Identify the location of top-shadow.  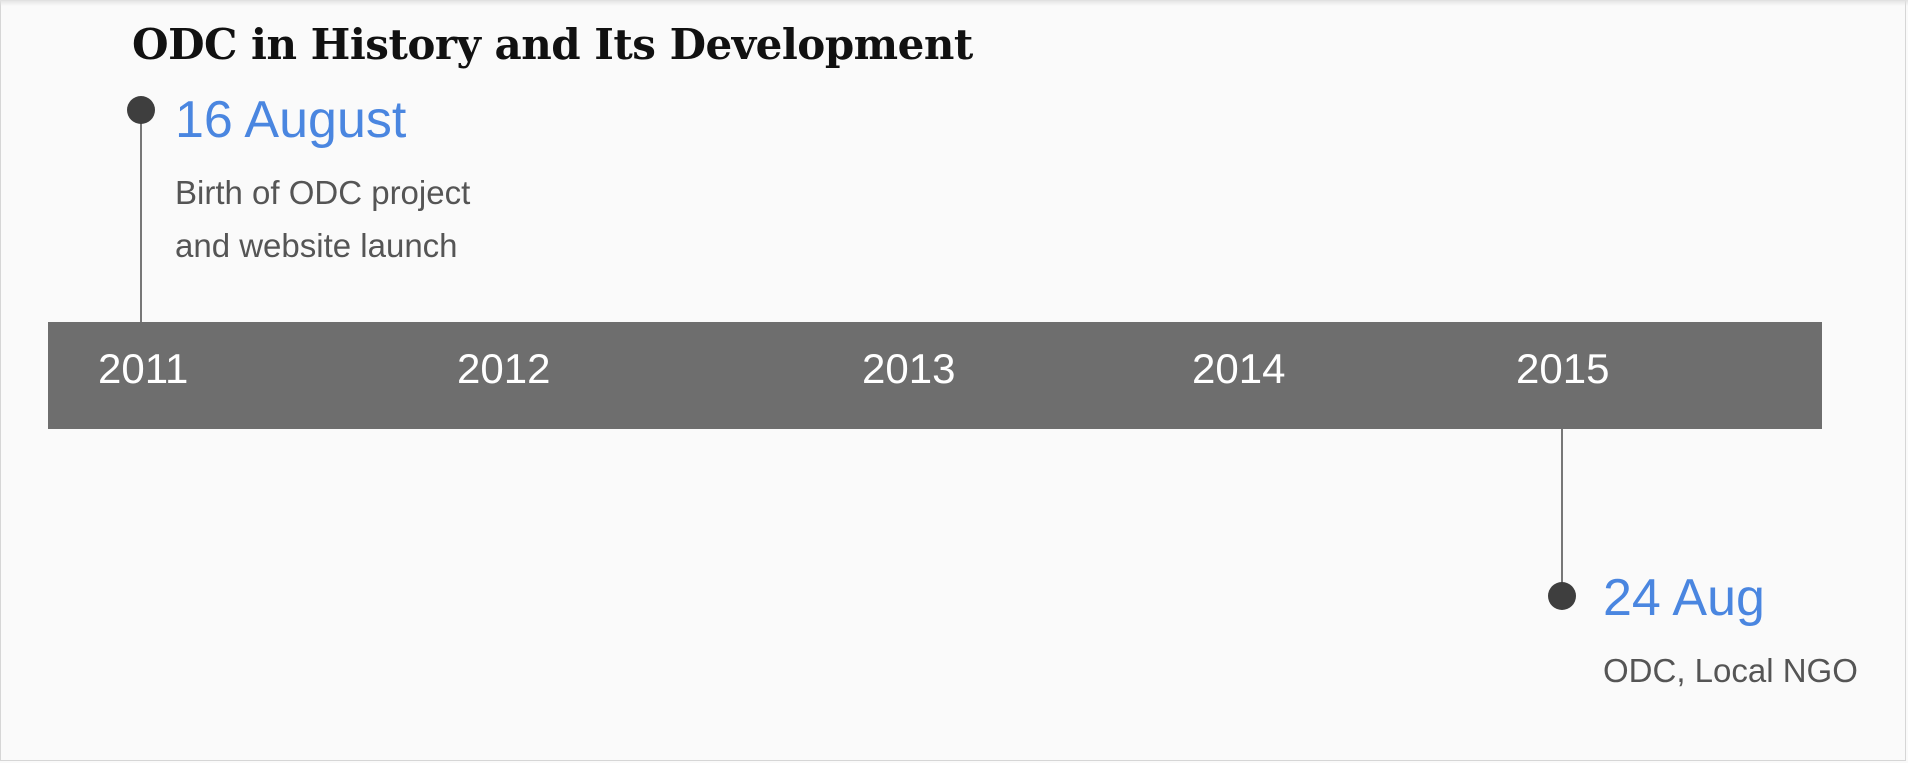
(954, 3).